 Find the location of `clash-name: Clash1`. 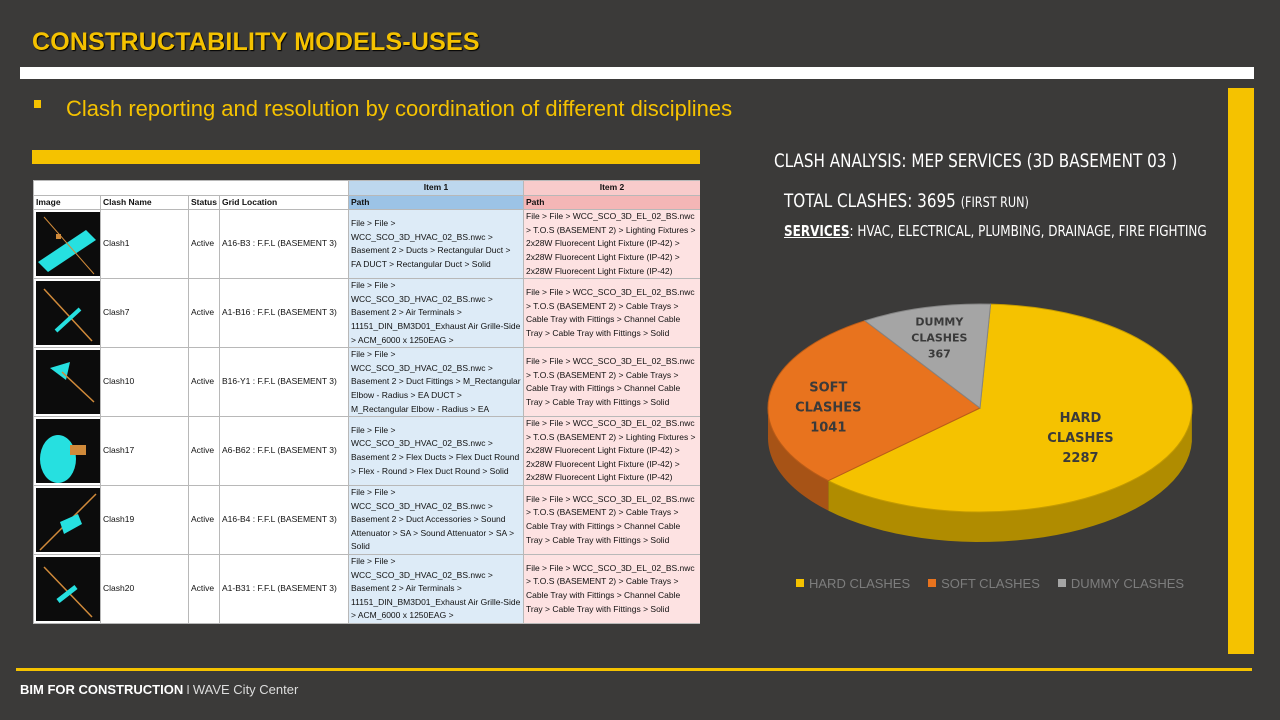

clash-name: Clash1 is located at coordinates (144, 244).